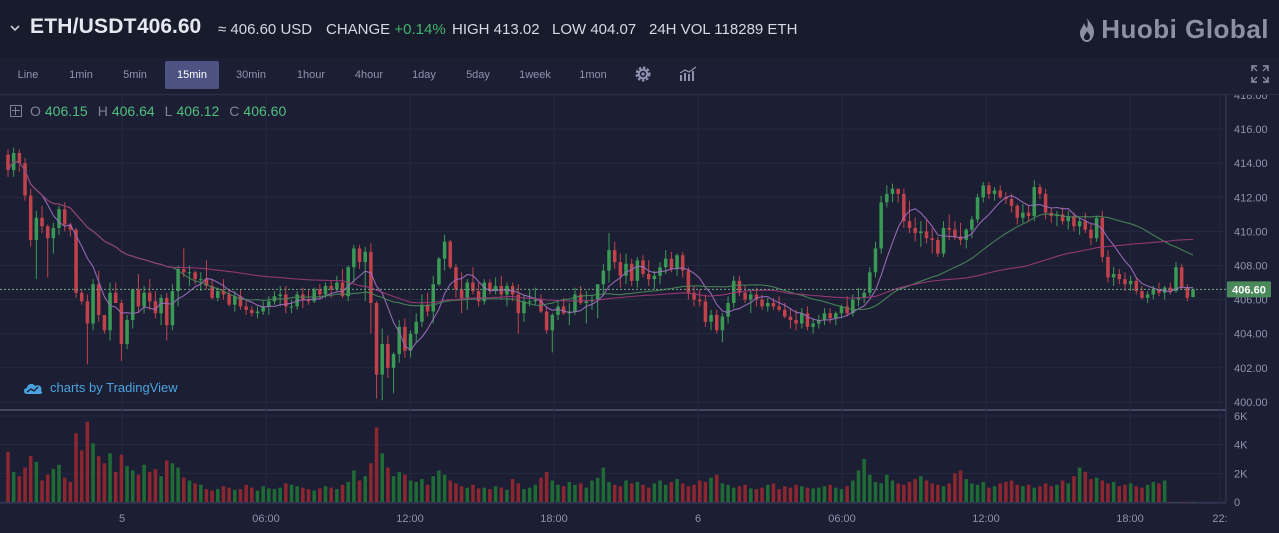 This screenshot has width=1279, height=533. What do you see at coordinates (133, 111) in the screenshot?
I see `legend-h-value: 406.64` at bounding box center [133, 111].